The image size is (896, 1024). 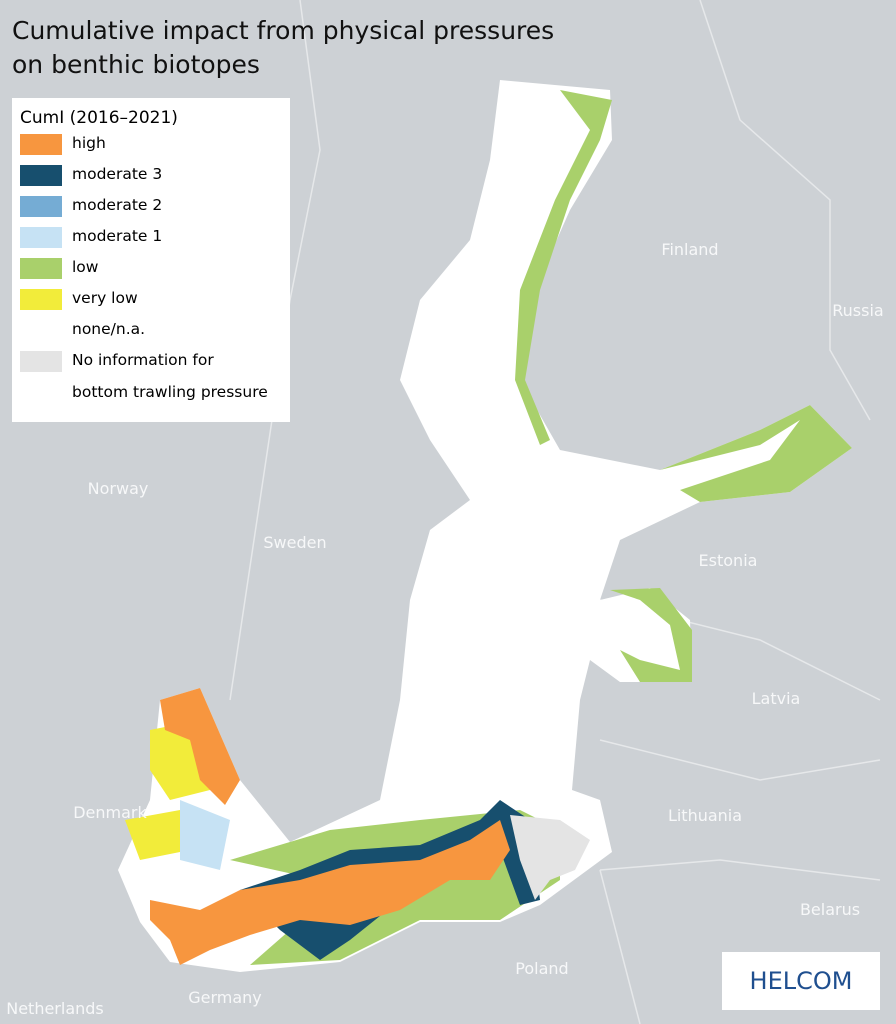 I want to click on legend-label-line: very low, so click(x=105, y=298).